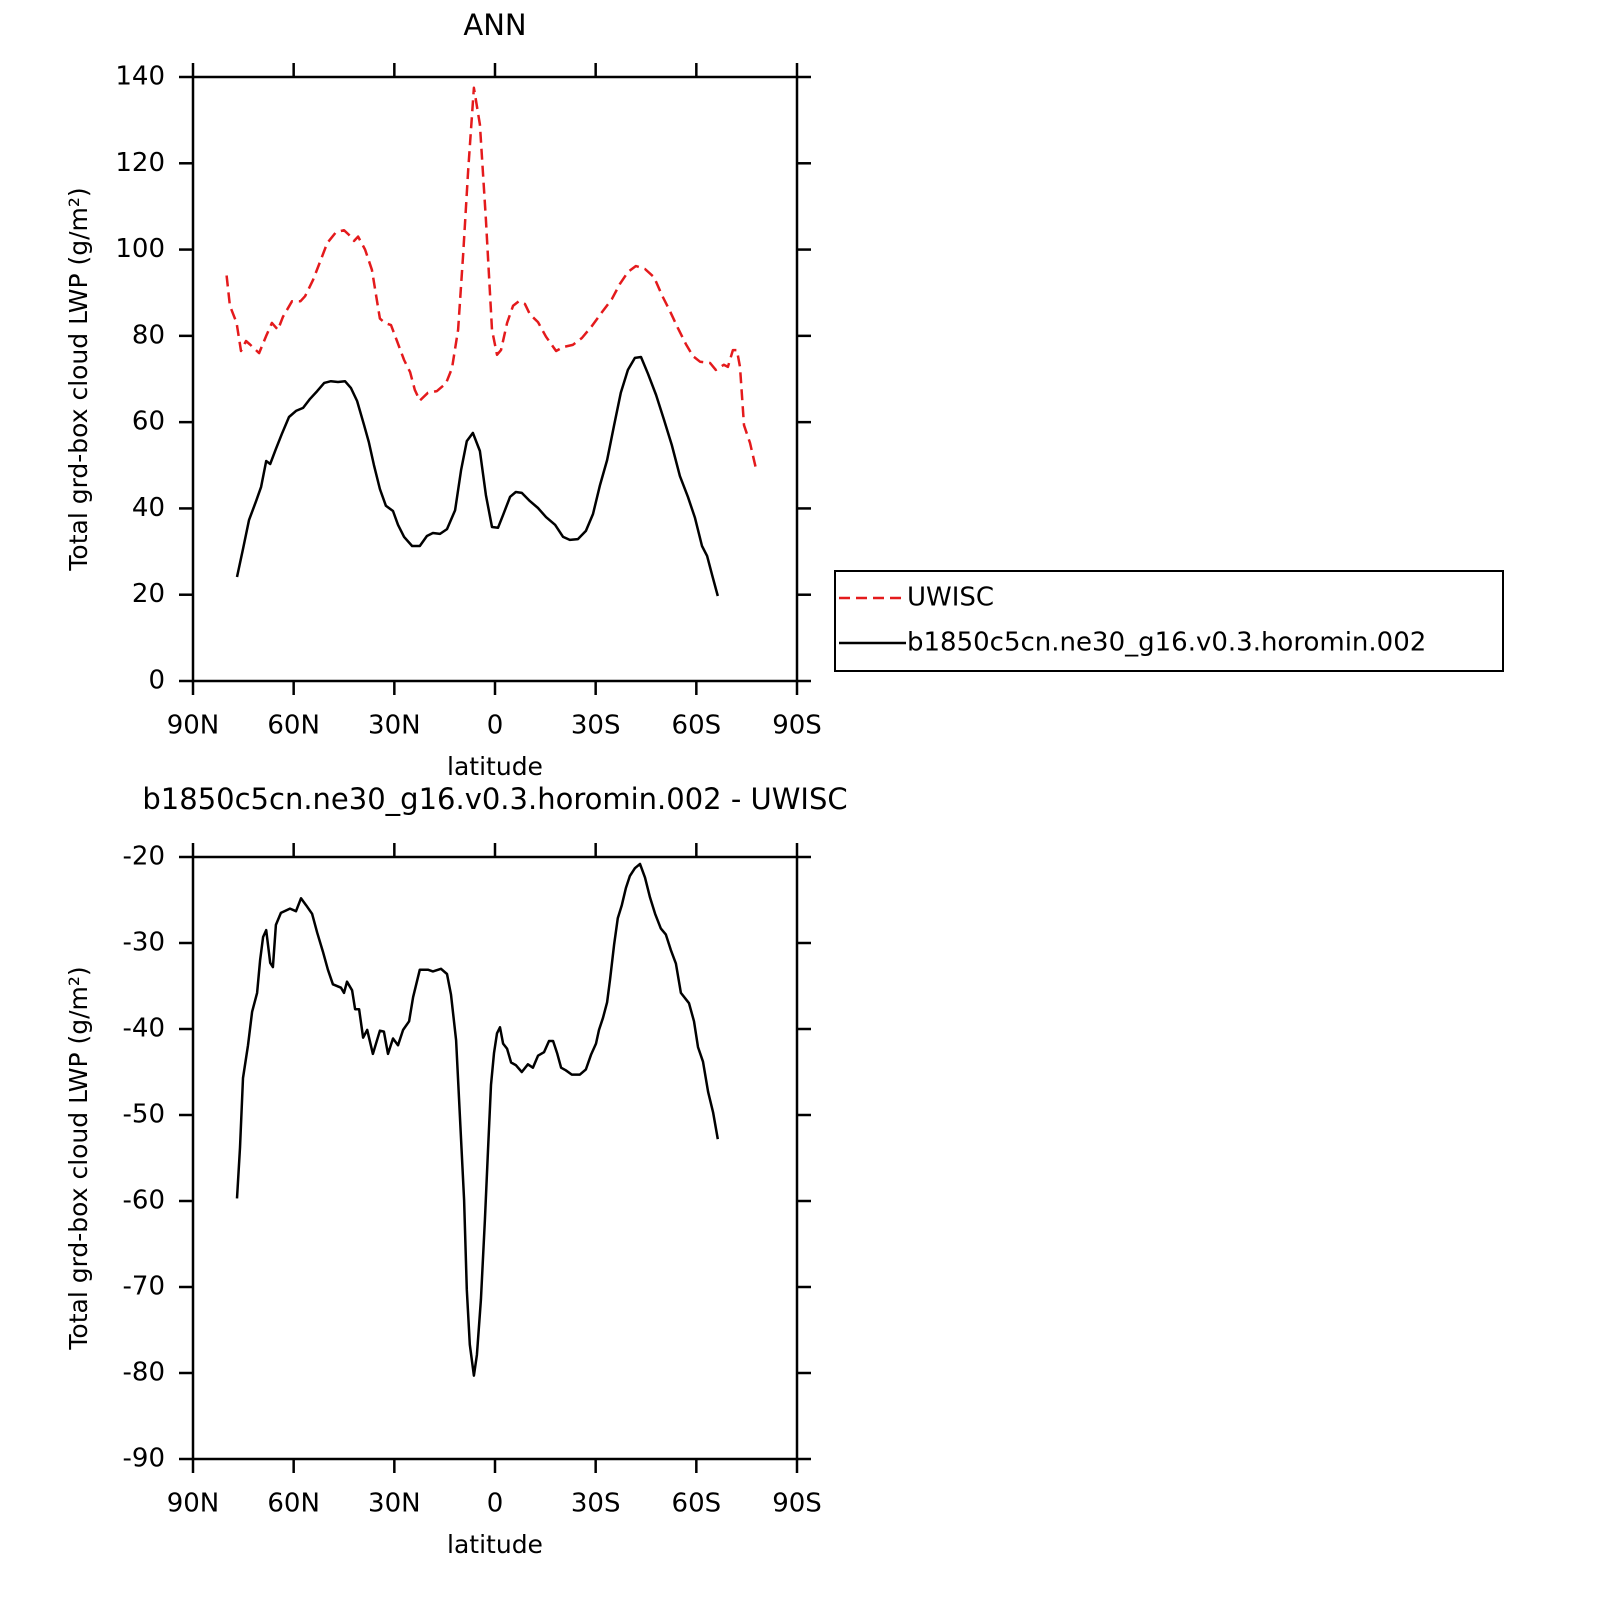 The width and height of the screenshot is (1602, 1602). What do you see at coordinates (140, 77) in the screenshot?
I see `y-tick-label: 140` at bounding box center [140, 77].